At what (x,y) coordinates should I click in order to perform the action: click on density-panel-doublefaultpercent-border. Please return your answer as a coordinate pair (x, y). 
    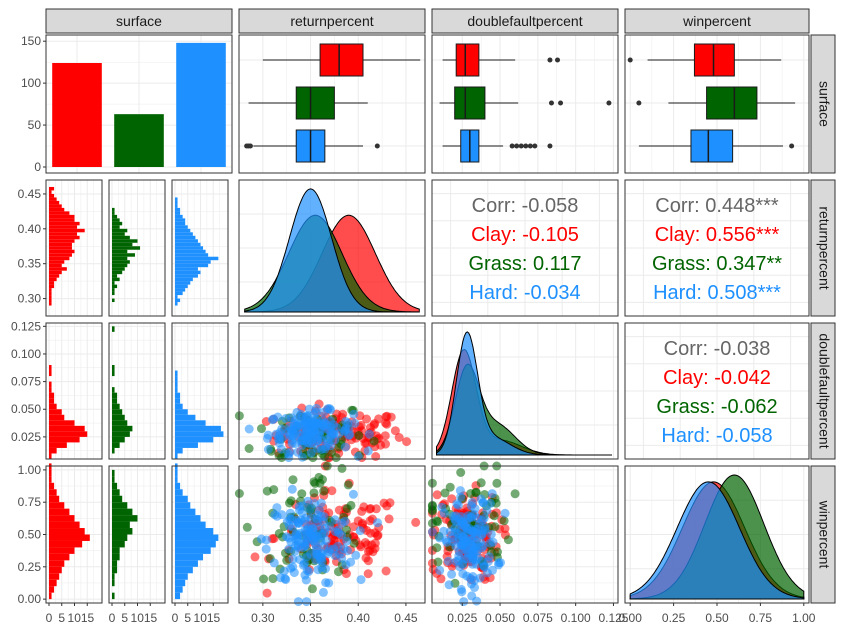
    Looking at the image, I should click on (525, 391).